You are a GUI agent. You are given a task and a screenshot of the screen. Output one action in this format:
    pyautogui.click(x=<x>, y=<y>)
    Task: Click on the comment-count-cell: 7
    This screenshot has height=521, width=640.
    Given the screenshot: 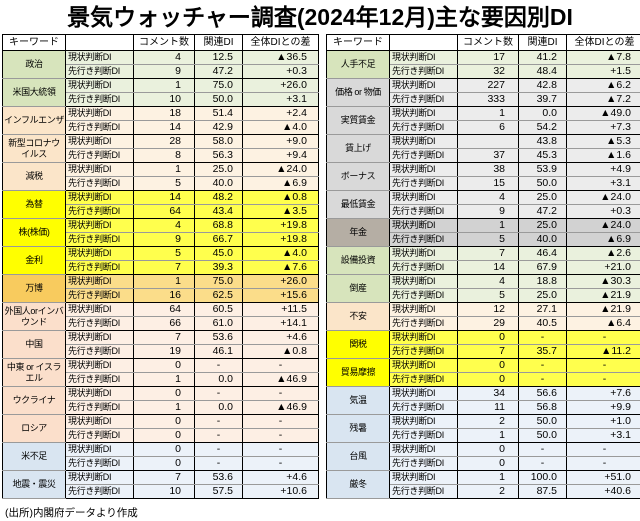 What is the action you would take?
    pyautogui.click(x=164, y=337)
    